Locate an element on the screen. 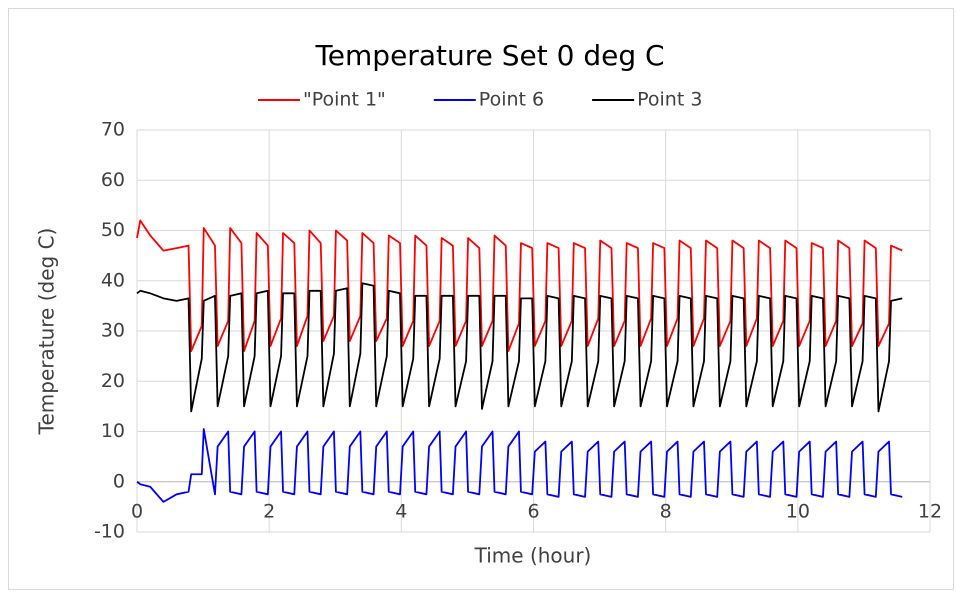 The width and height of the screenshot is (956, 595). legend-label: Point 6 is located at coordinates (511, 100).